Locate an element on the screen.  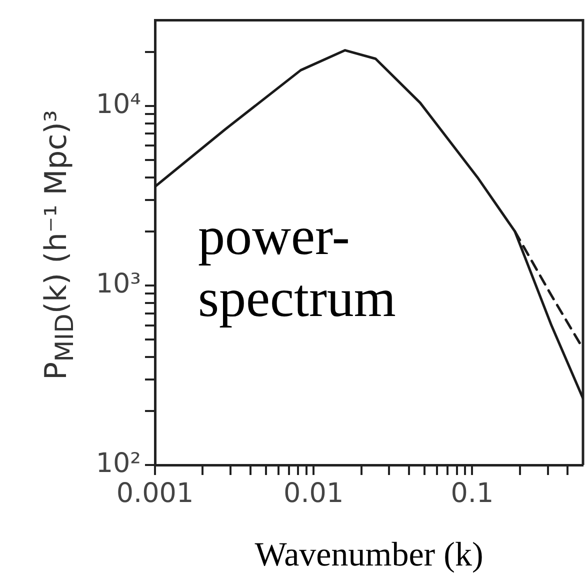
x-tick-label: 0.001 is located at coordinates (155, 494).